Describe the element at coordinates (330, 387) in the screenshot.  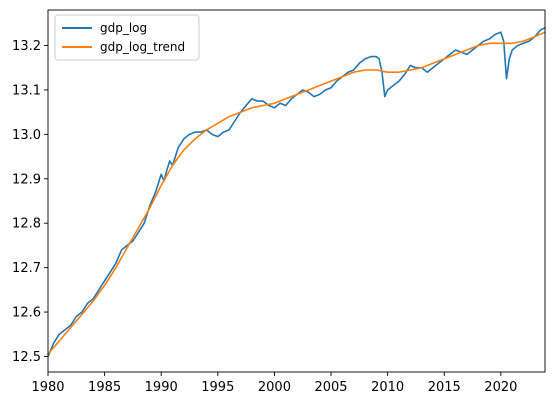
I see `x-tick-label: 2005` at that location.